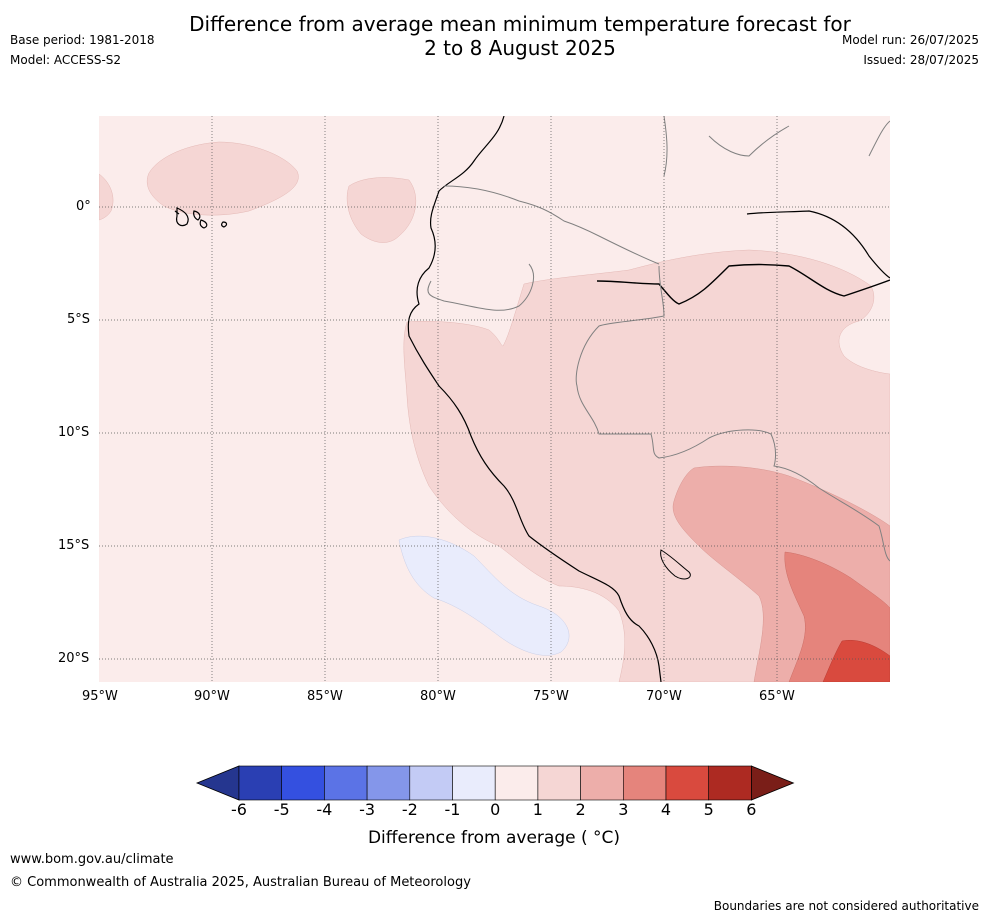 The image size is (988, 919). Describe the element at coordinates (910, 50) in the screenshot. I see `meta-right: Model run: 26/07/2025 Issued: 28/07/2025` at that location.